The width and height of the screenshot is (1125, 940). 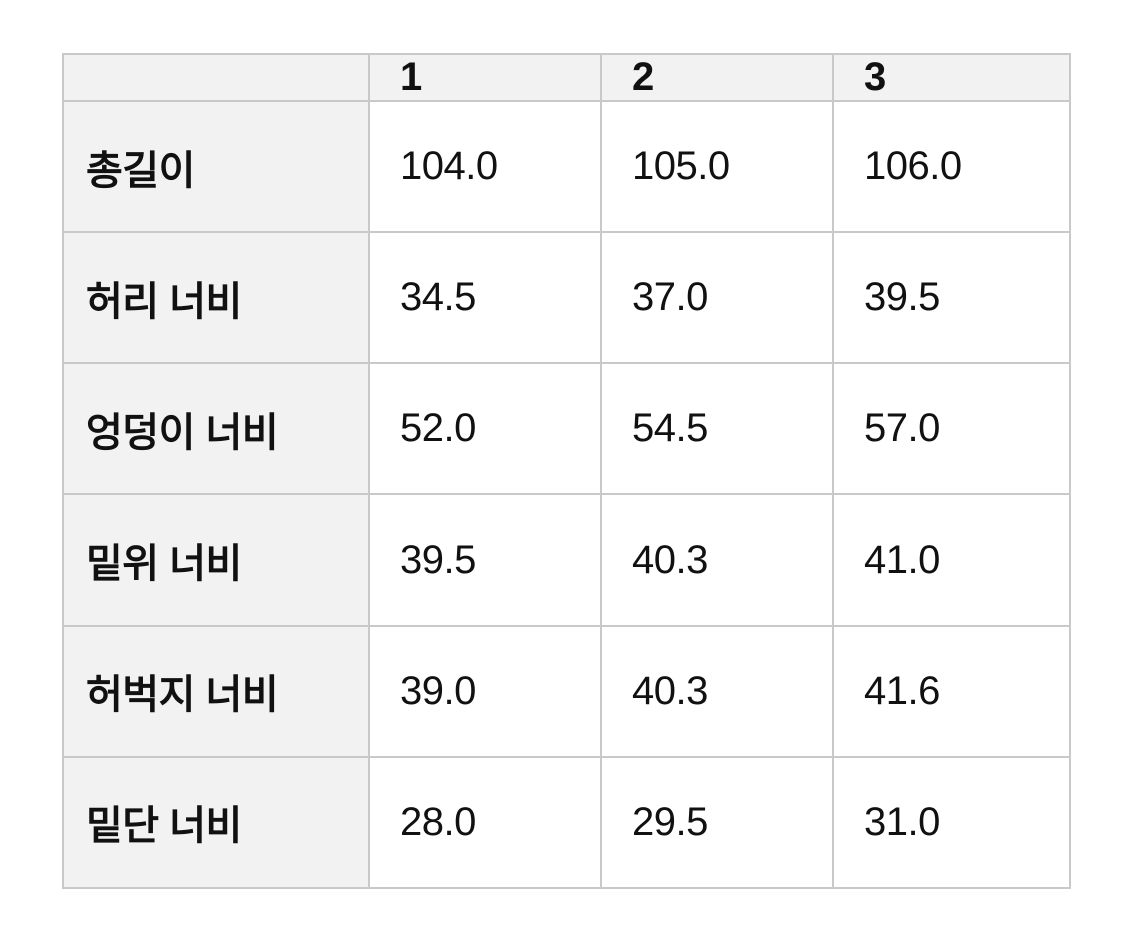 I want to click on cell-value: 31.0, so click(x=951, y=822).